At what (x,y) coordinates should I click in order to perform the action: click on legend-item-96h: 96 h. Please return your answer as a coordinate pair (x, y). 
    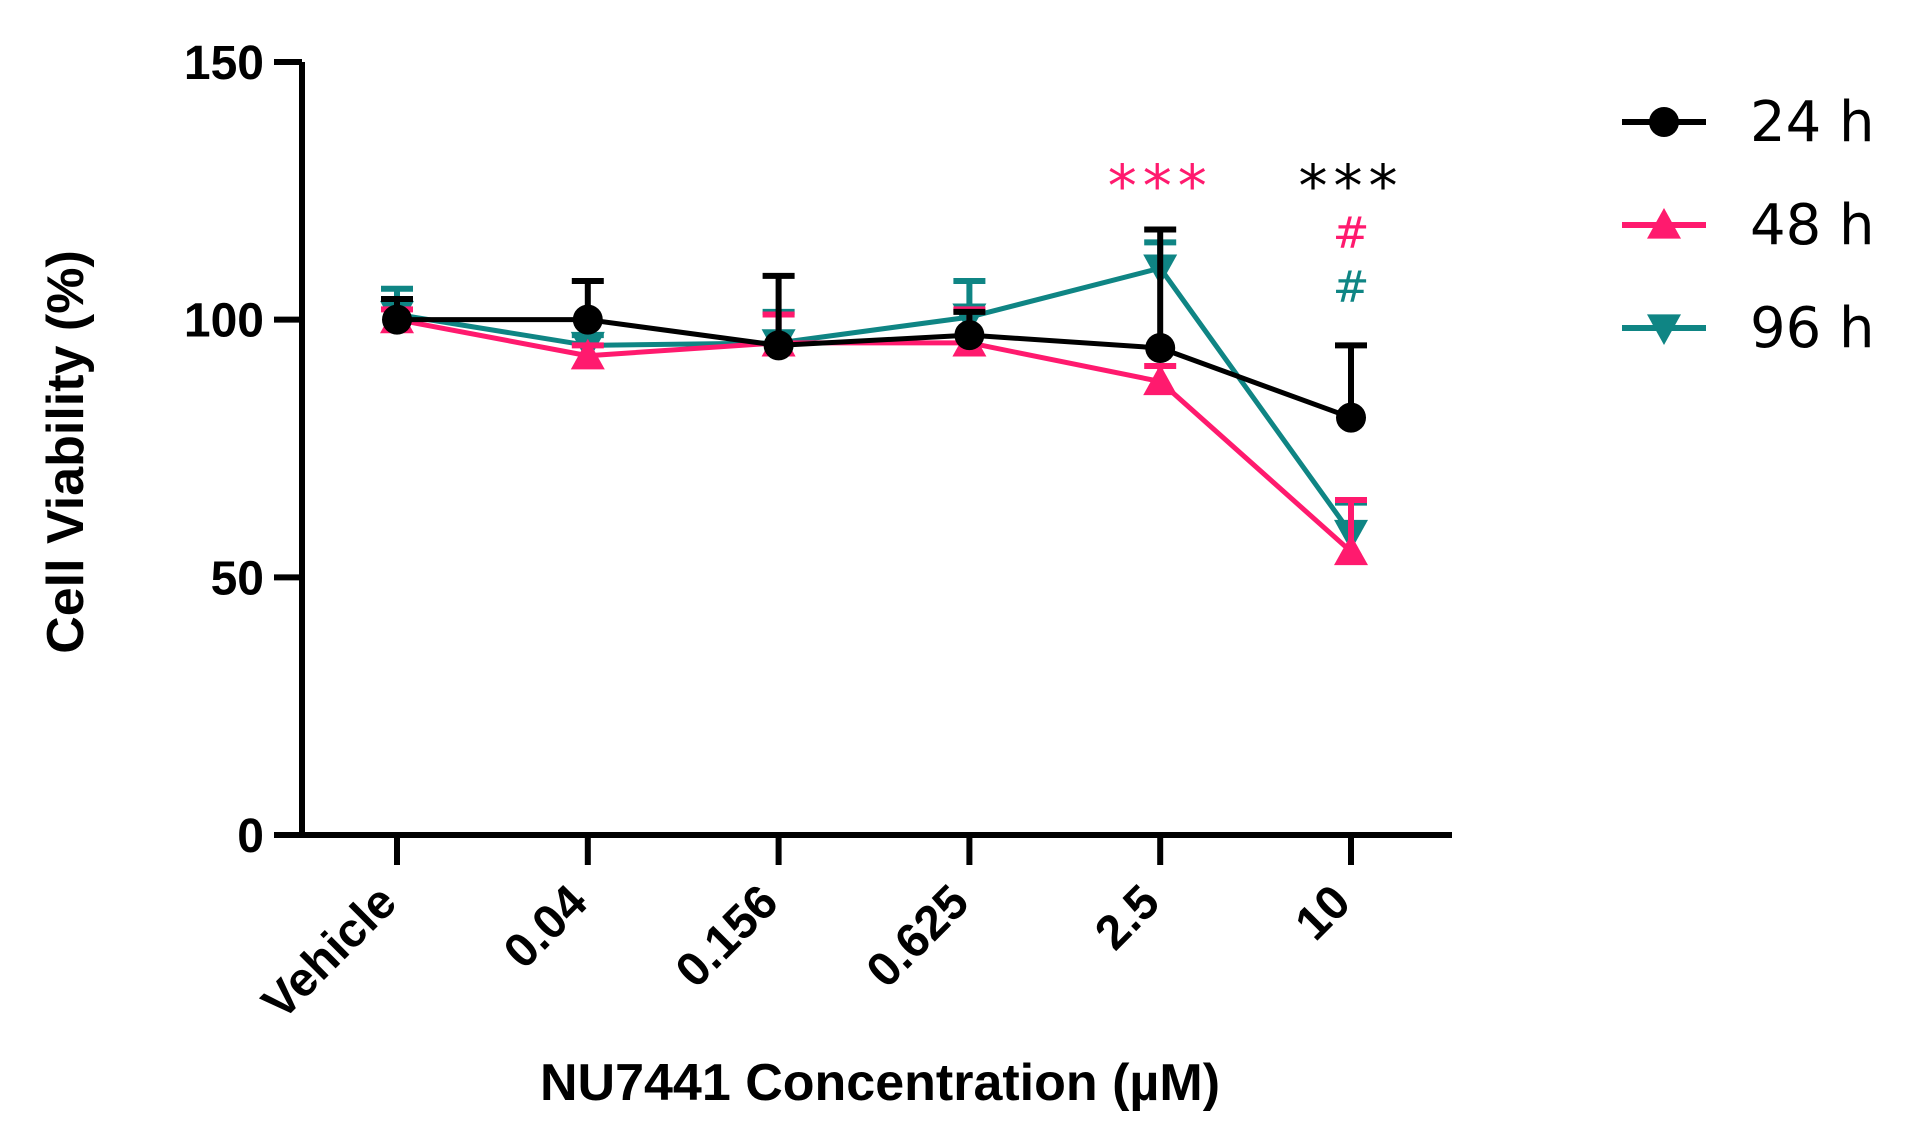
    Looking at the image, I should click on (1748, 328).